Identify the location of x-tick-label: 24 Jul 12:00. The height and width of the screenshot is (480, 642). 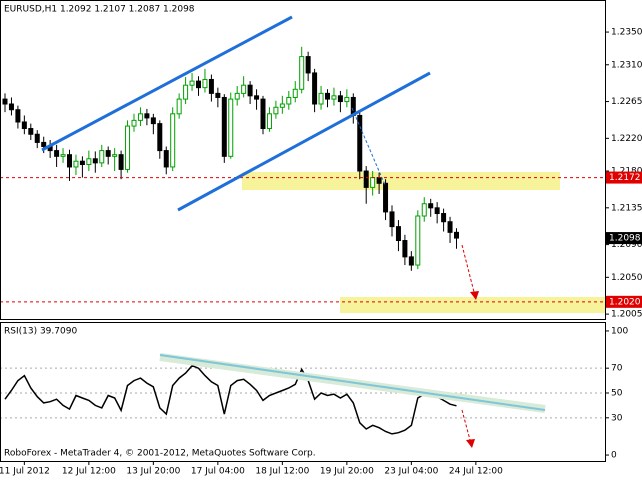
(476, 472).